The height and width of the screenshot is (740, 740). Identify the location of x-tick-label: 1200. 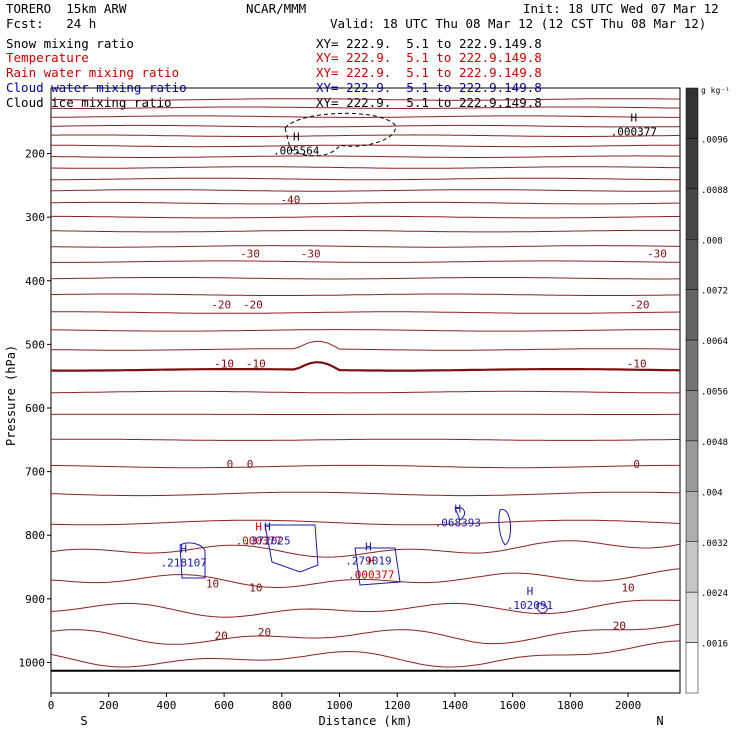
(397, 705).